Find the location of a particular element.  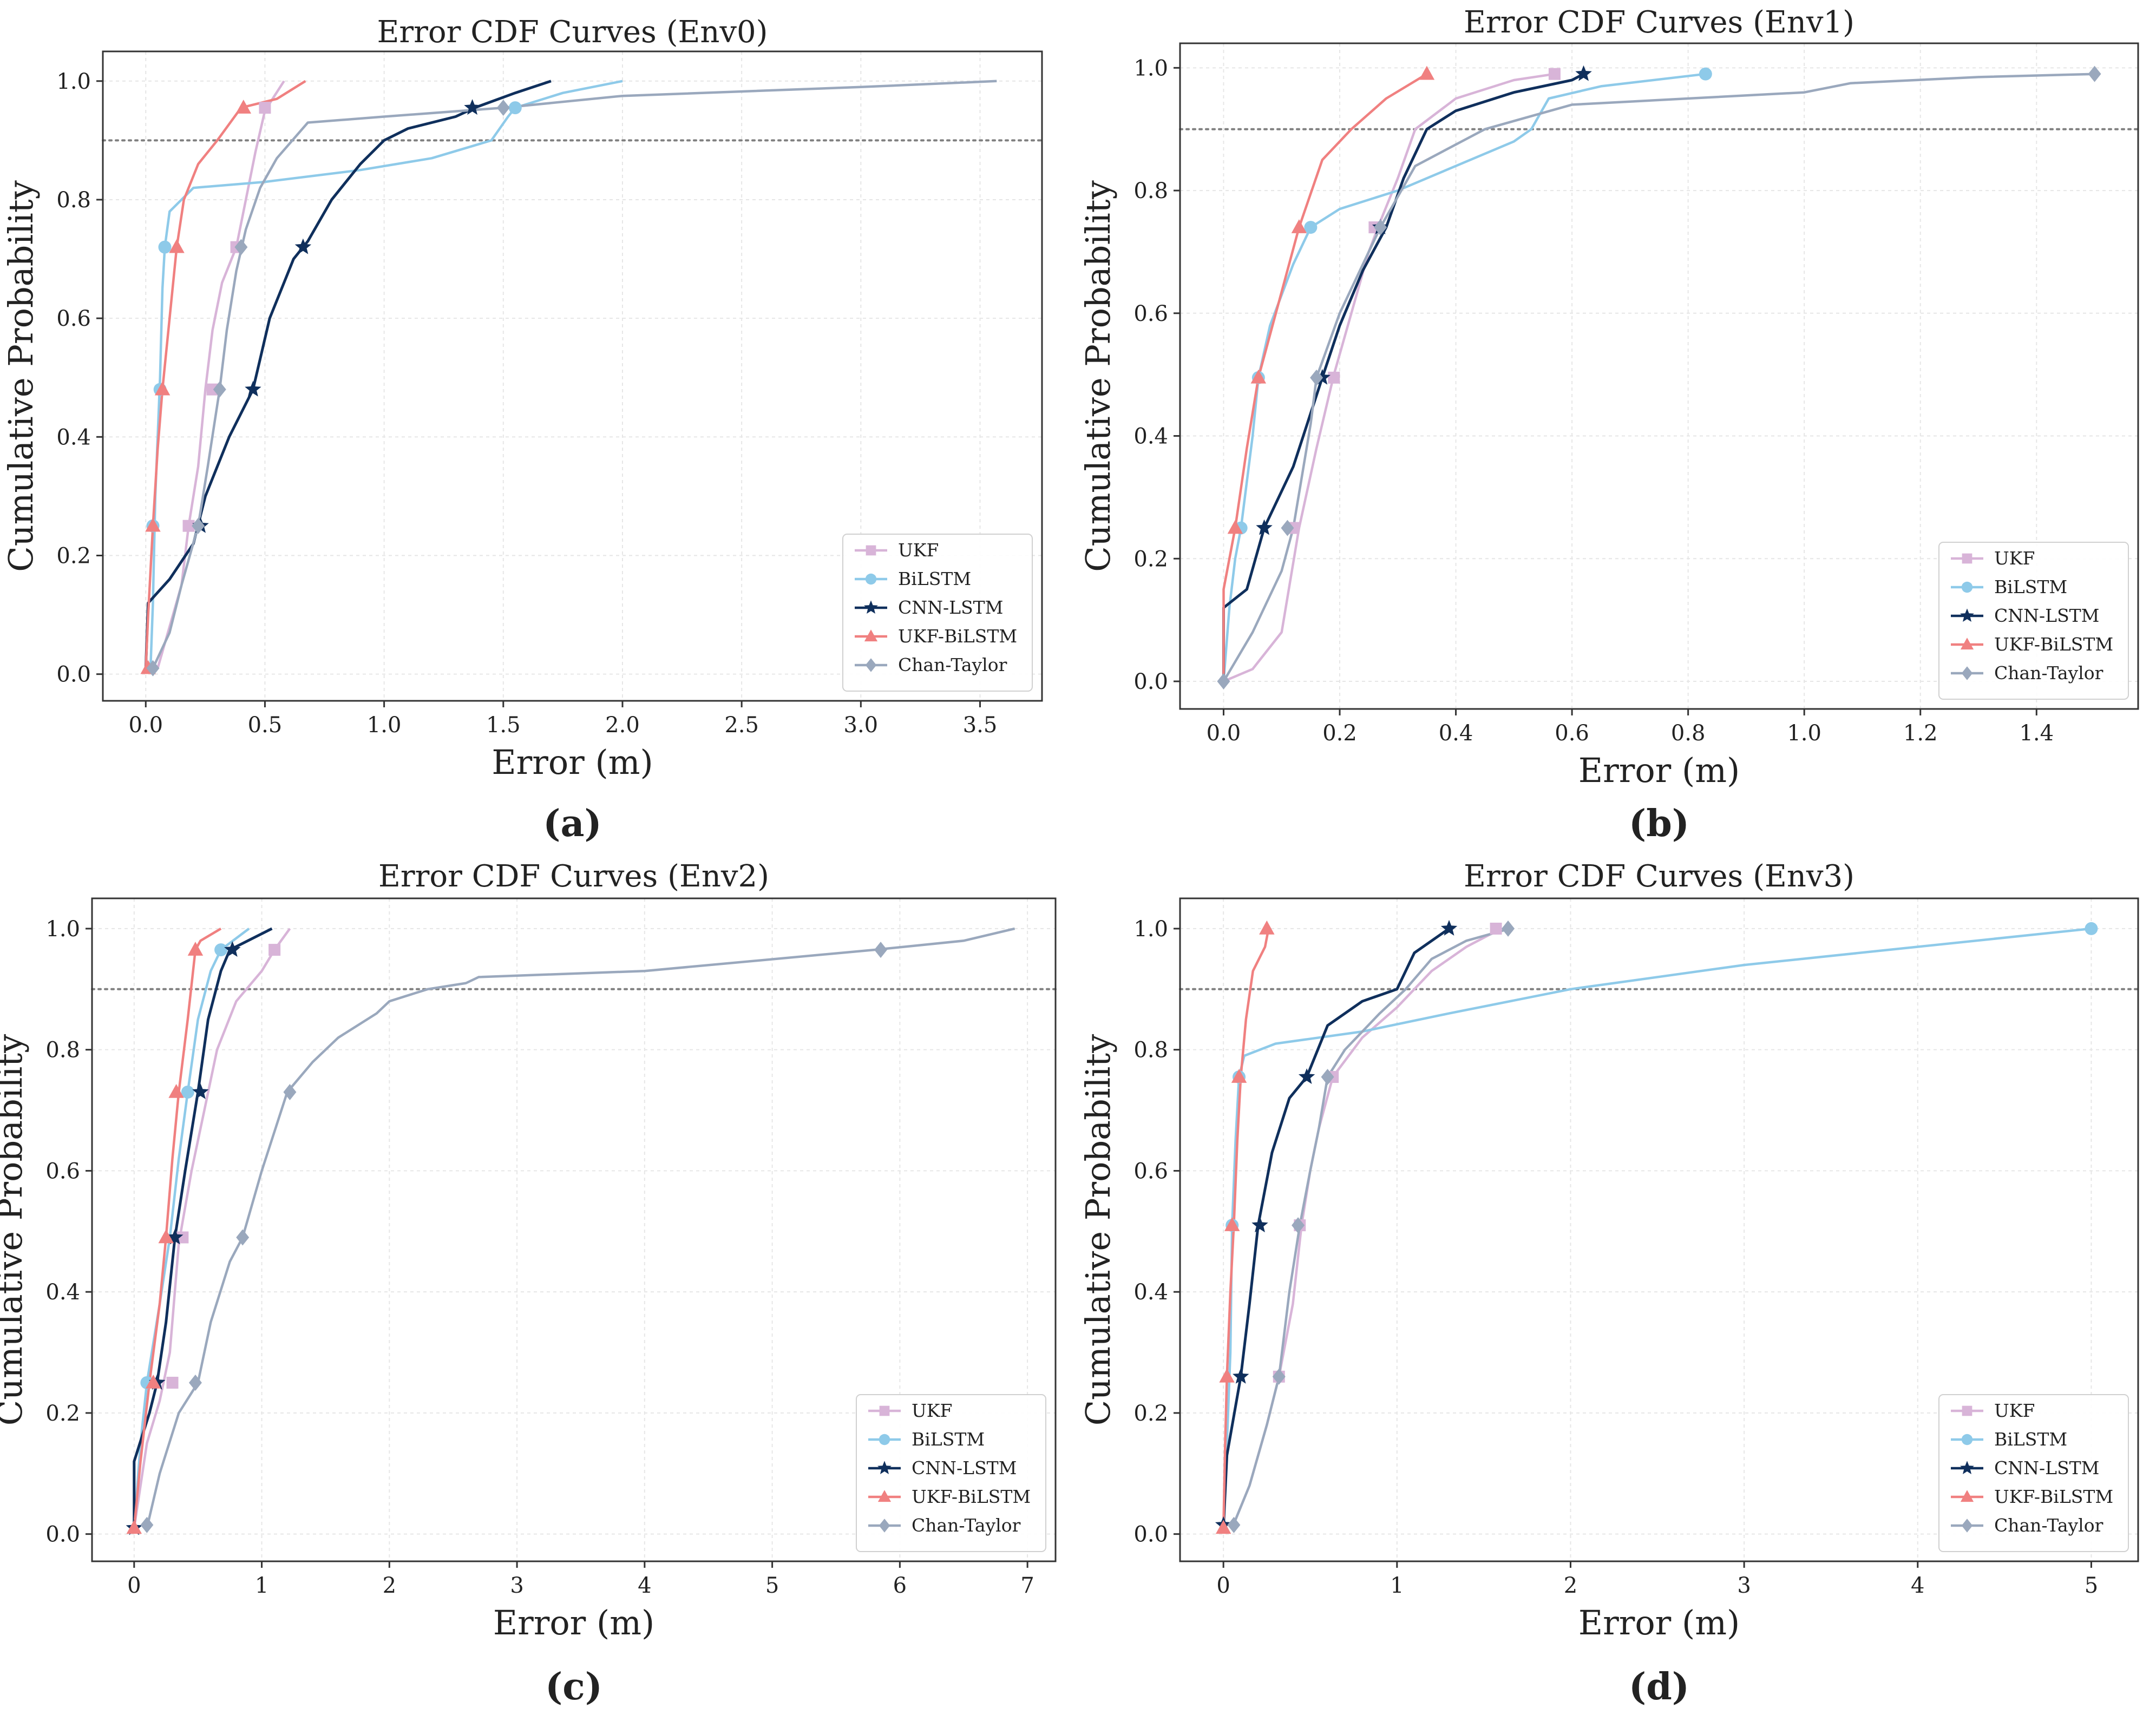

x-tick-label: 4 is located at coordinates (1917, 1585).